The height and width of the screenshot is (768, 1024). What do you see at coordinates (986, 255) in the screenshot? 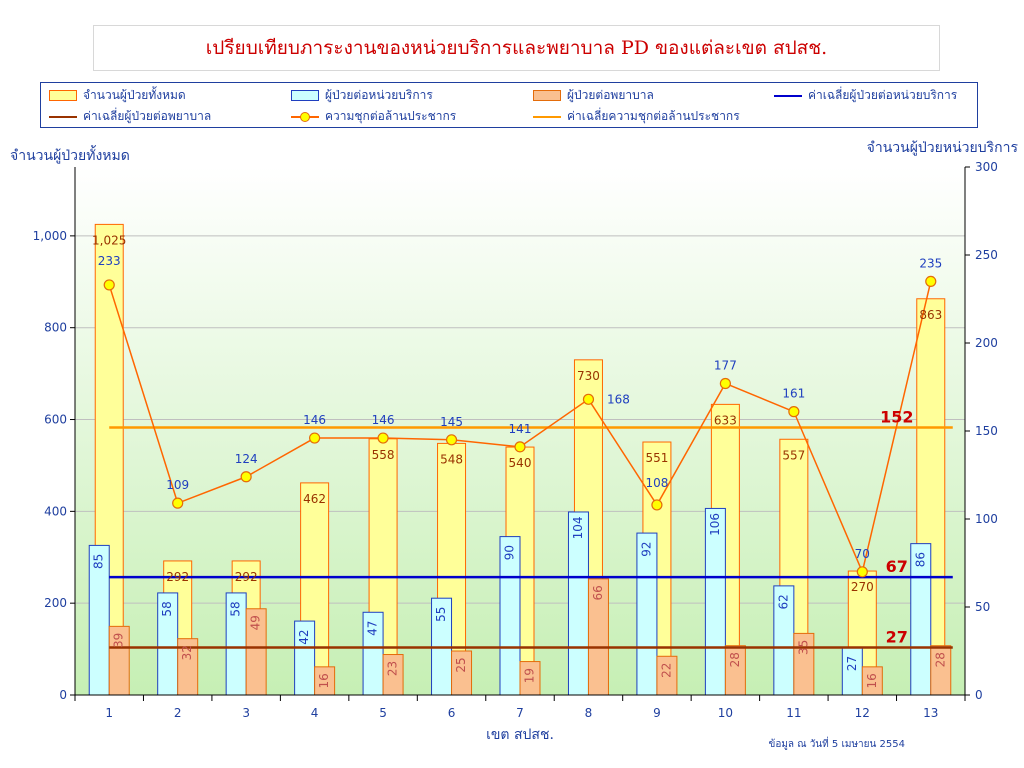
I see `right-tick-label: 250` at bounding box center [986, 255].